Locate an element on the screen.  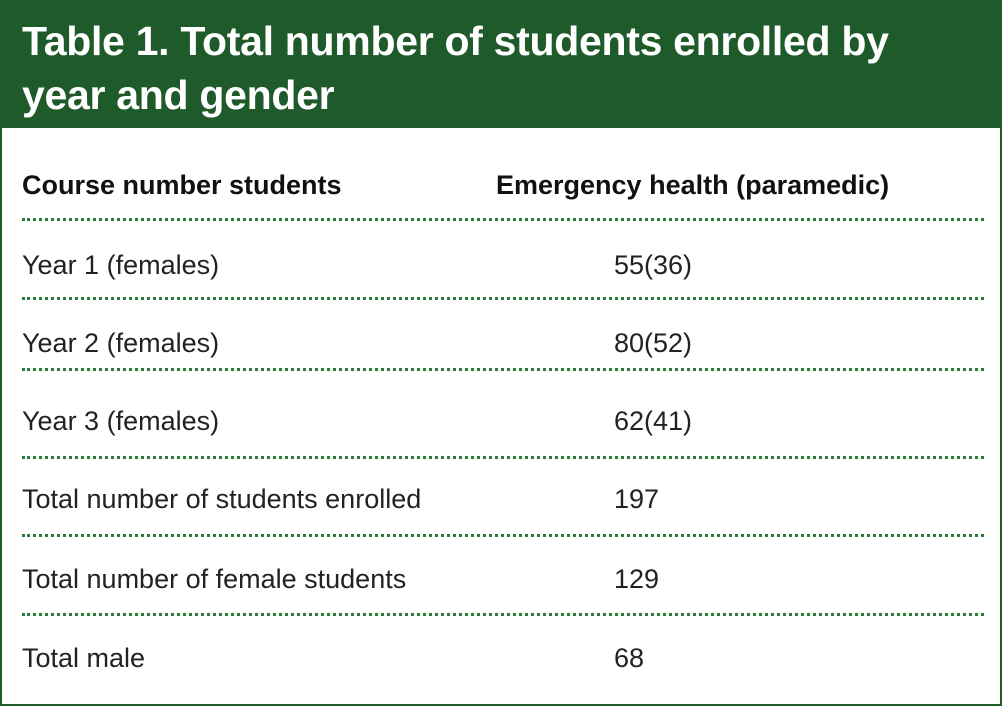
row-label: Total number of students enrolled is located at coordinates (222, 499).